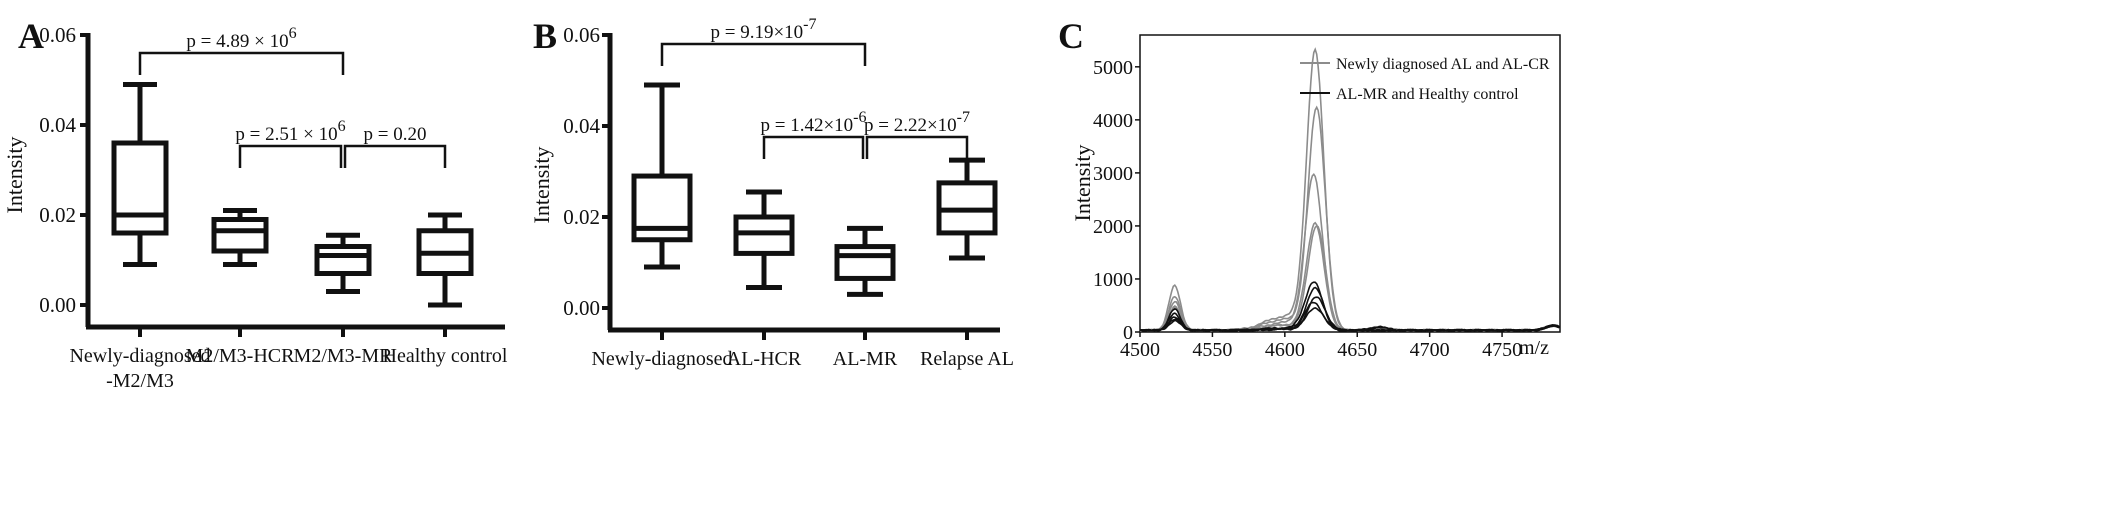 This screenshot has height=517, width=2126. I want to click on x-tick-label: Relapse AL, so click(967, 359).